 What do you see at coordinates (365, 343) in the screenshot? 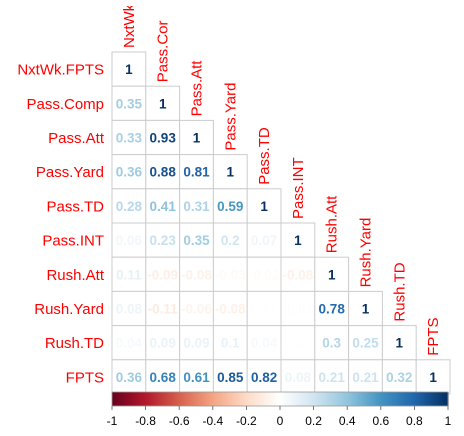
I see `correlation-value: 0.25` at bounding box center [365, 343].